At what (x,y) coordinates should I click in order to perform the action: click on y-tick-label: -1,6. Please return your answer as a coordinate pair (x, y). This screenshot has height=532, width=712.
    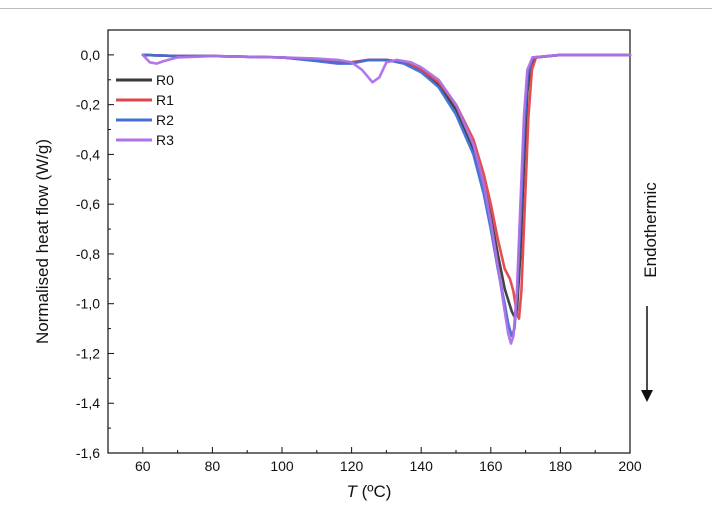
    Looking at the image, I should click on (88, 453).